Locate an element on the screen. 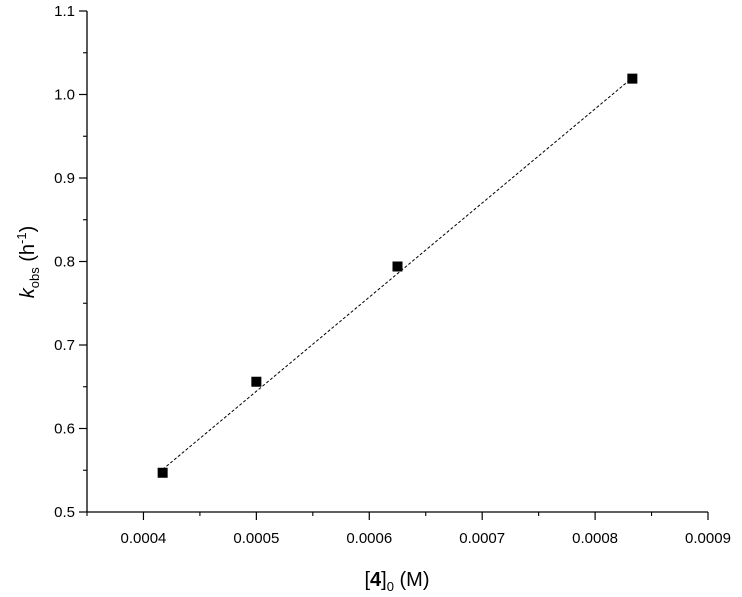 This screenshot has height=597, width=742. y-tick-label: 0.6 is located at coordinates (64, 429).